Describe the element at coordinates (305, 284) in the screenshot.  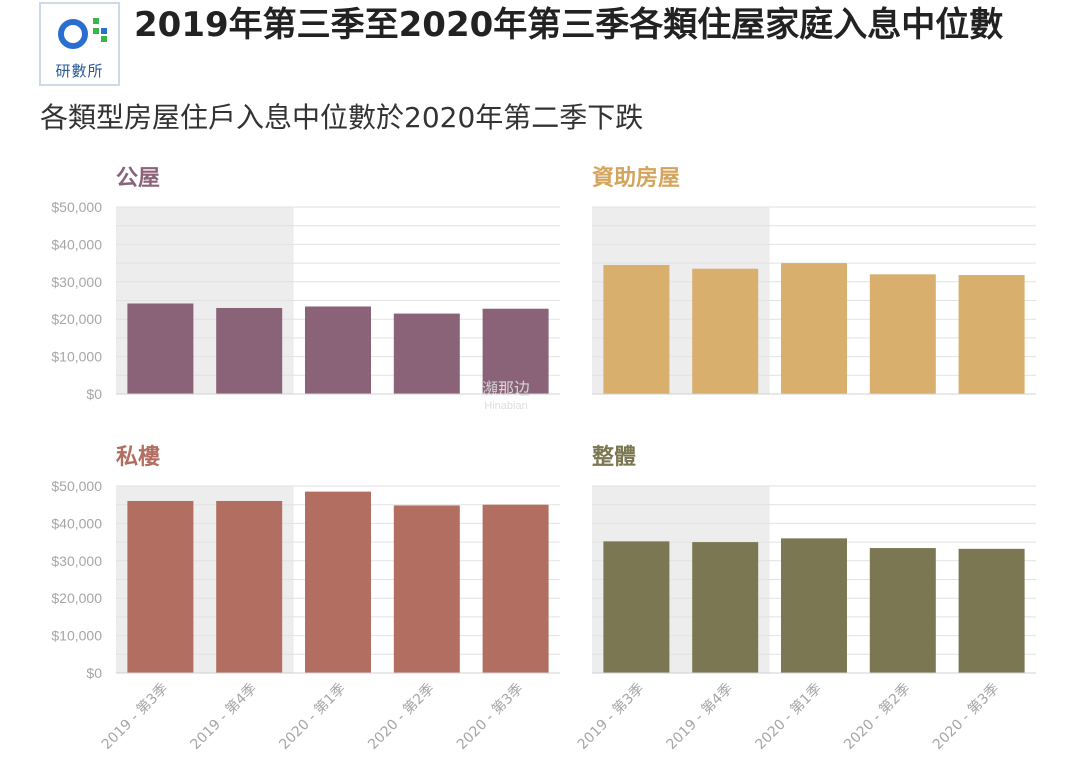
I see `chart-panel-1: $0 $10,000 $20,000 $30,000 $40,000 $50,000 公屋` at that location.